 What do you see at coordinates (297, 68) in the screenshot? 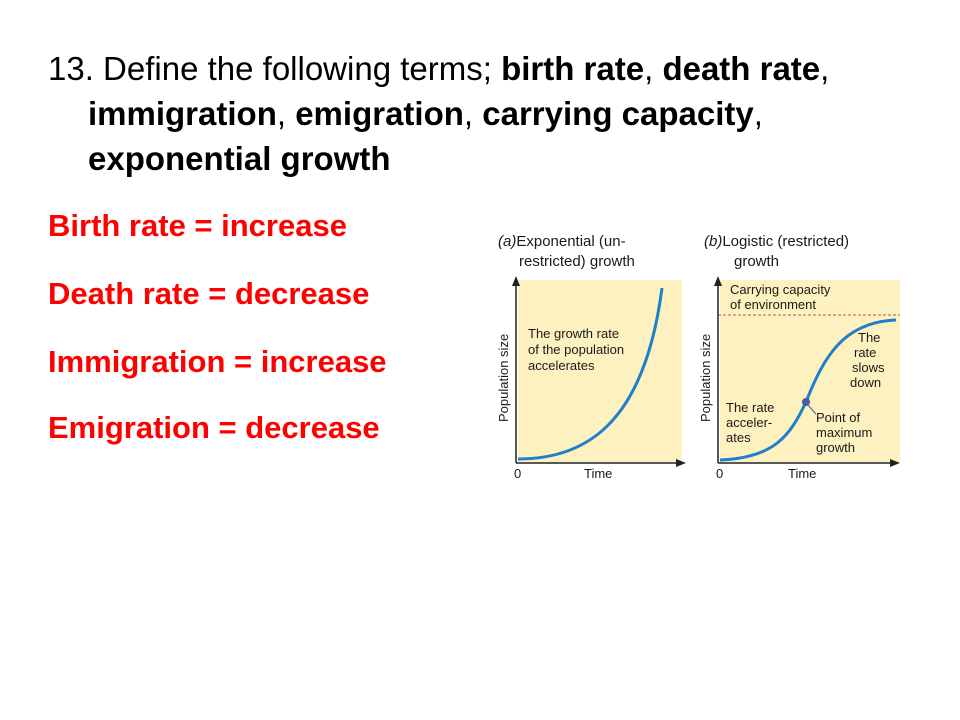
I see `question-intro: Define the following terms;` at bounding box center [297, 68].